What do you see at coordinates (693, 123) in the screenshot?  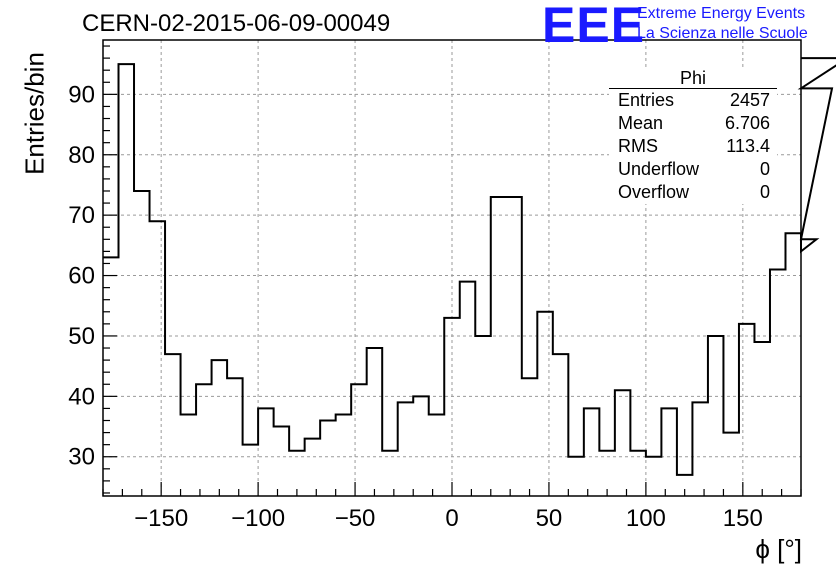 I see `stats-row-mean: Mean 6.706` at bounding box center [693, 123].